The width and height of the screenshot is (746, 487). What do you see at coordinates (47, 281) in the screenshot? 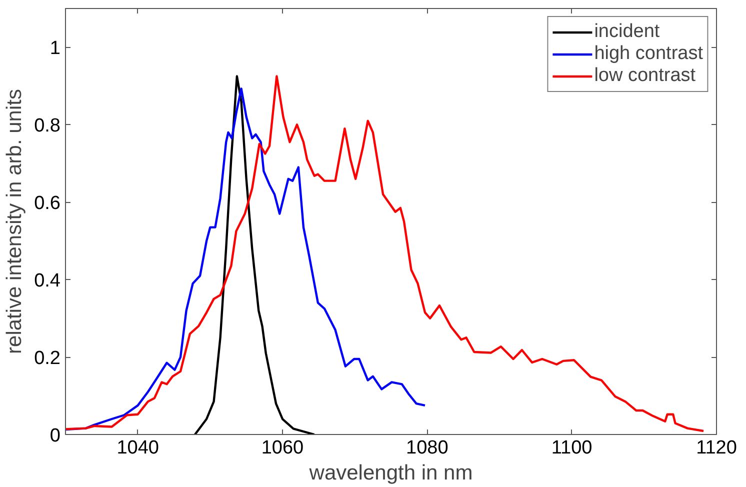
I see `y-tick-label: 0.4` at bounding box center [47, 281].